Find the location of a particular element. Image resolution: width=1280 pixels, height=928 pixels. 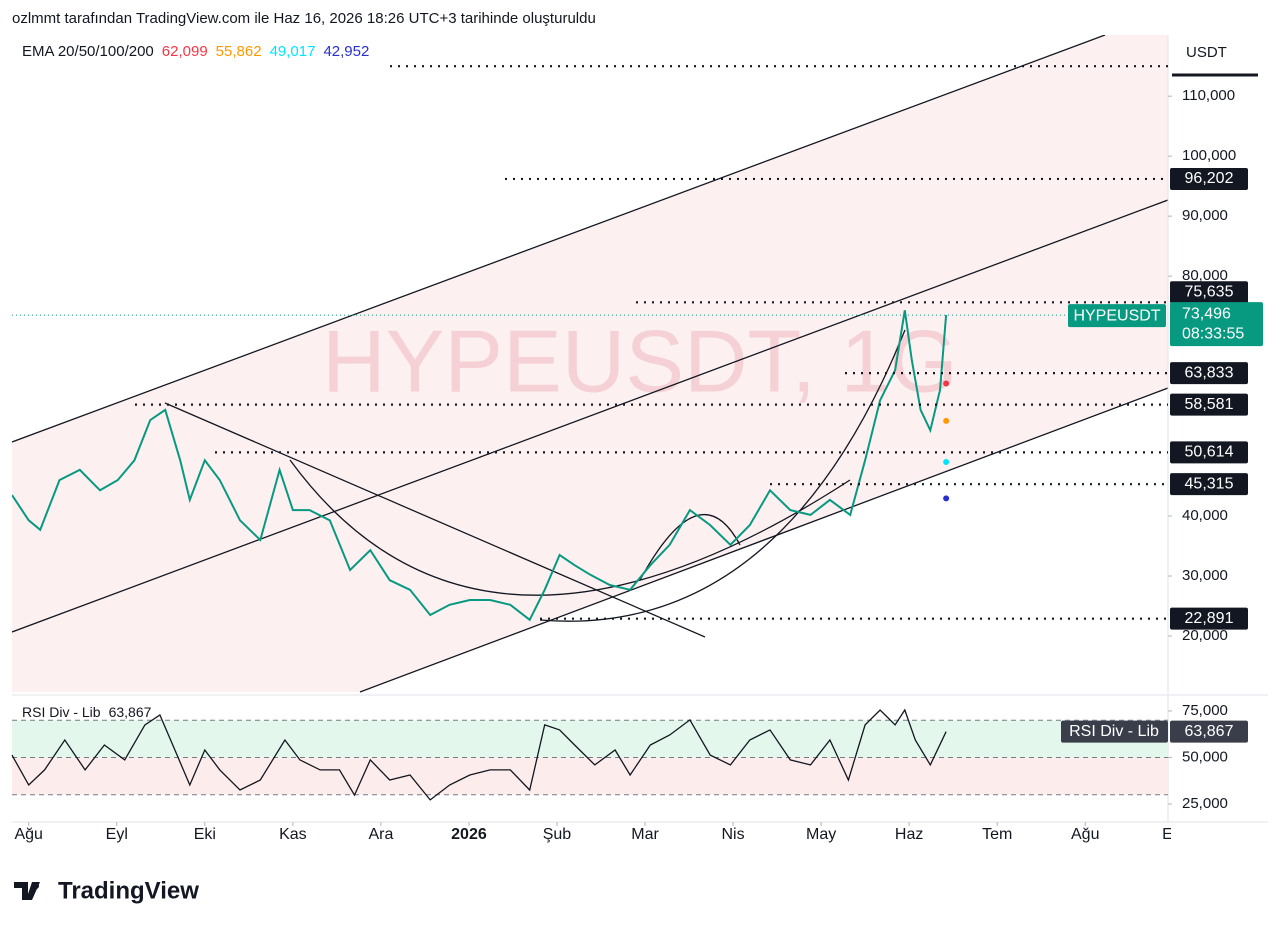

level-label: 45,315 is located at coordinates (1209, 483).